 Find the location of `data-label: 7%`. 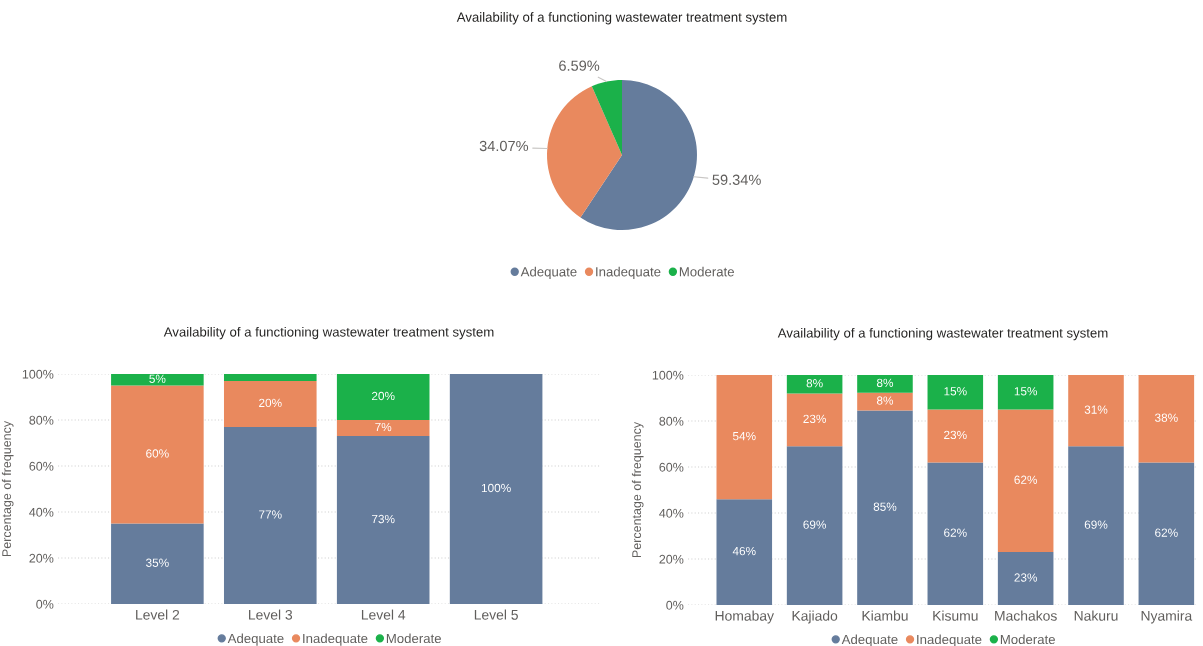

data-label: 7% is located at coordinates (383, 427).